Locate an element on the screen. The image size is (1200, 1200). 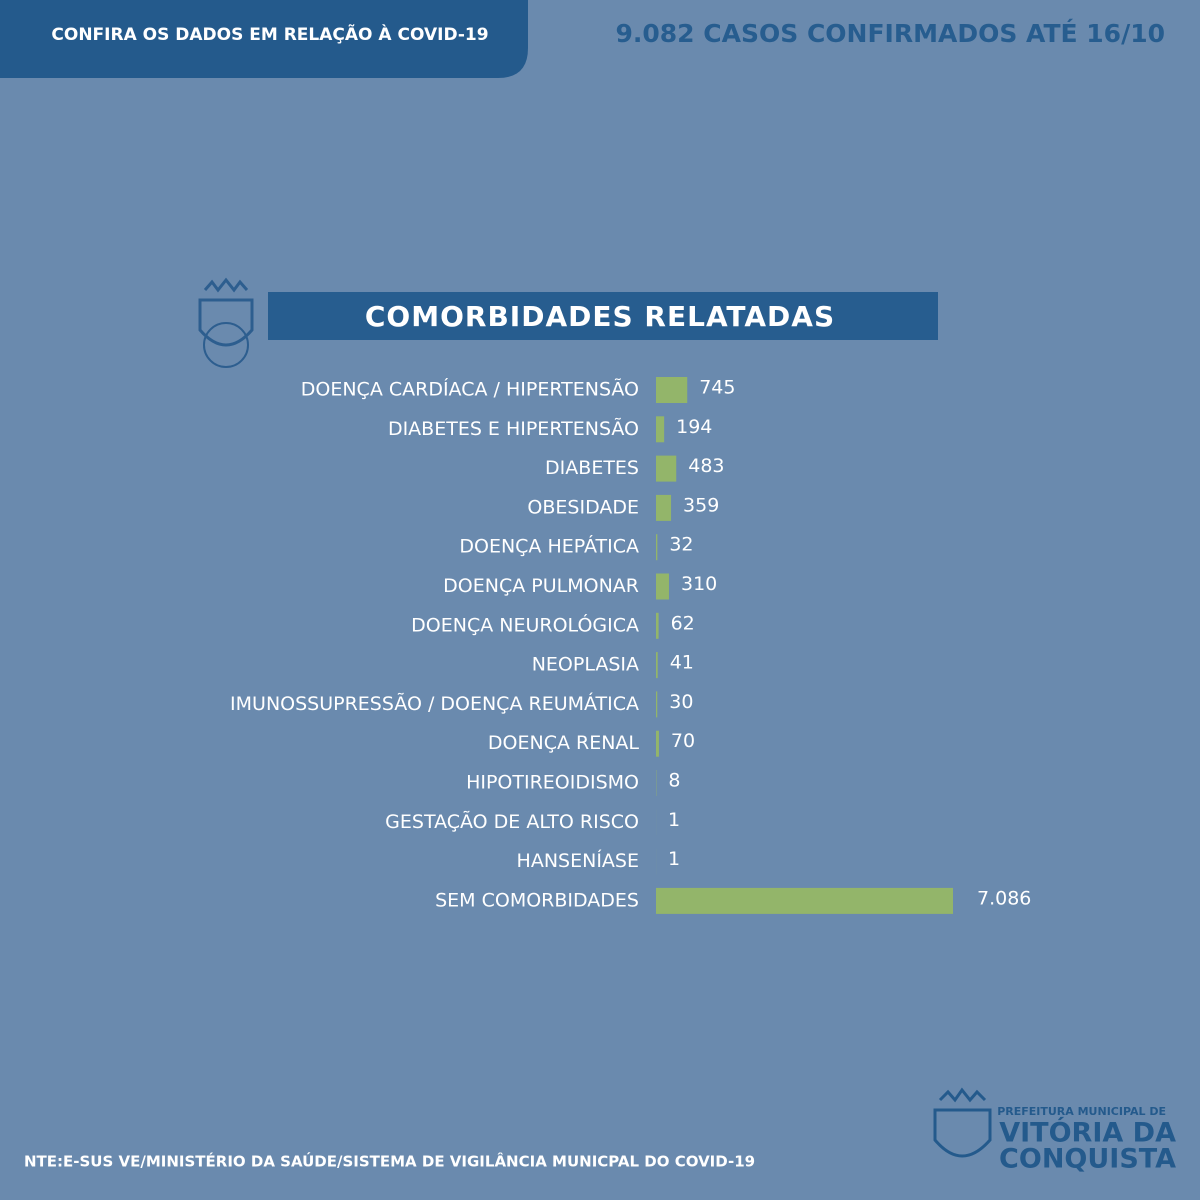
category-label: DOENÇA RENAL is located at coordinates (564, 743).